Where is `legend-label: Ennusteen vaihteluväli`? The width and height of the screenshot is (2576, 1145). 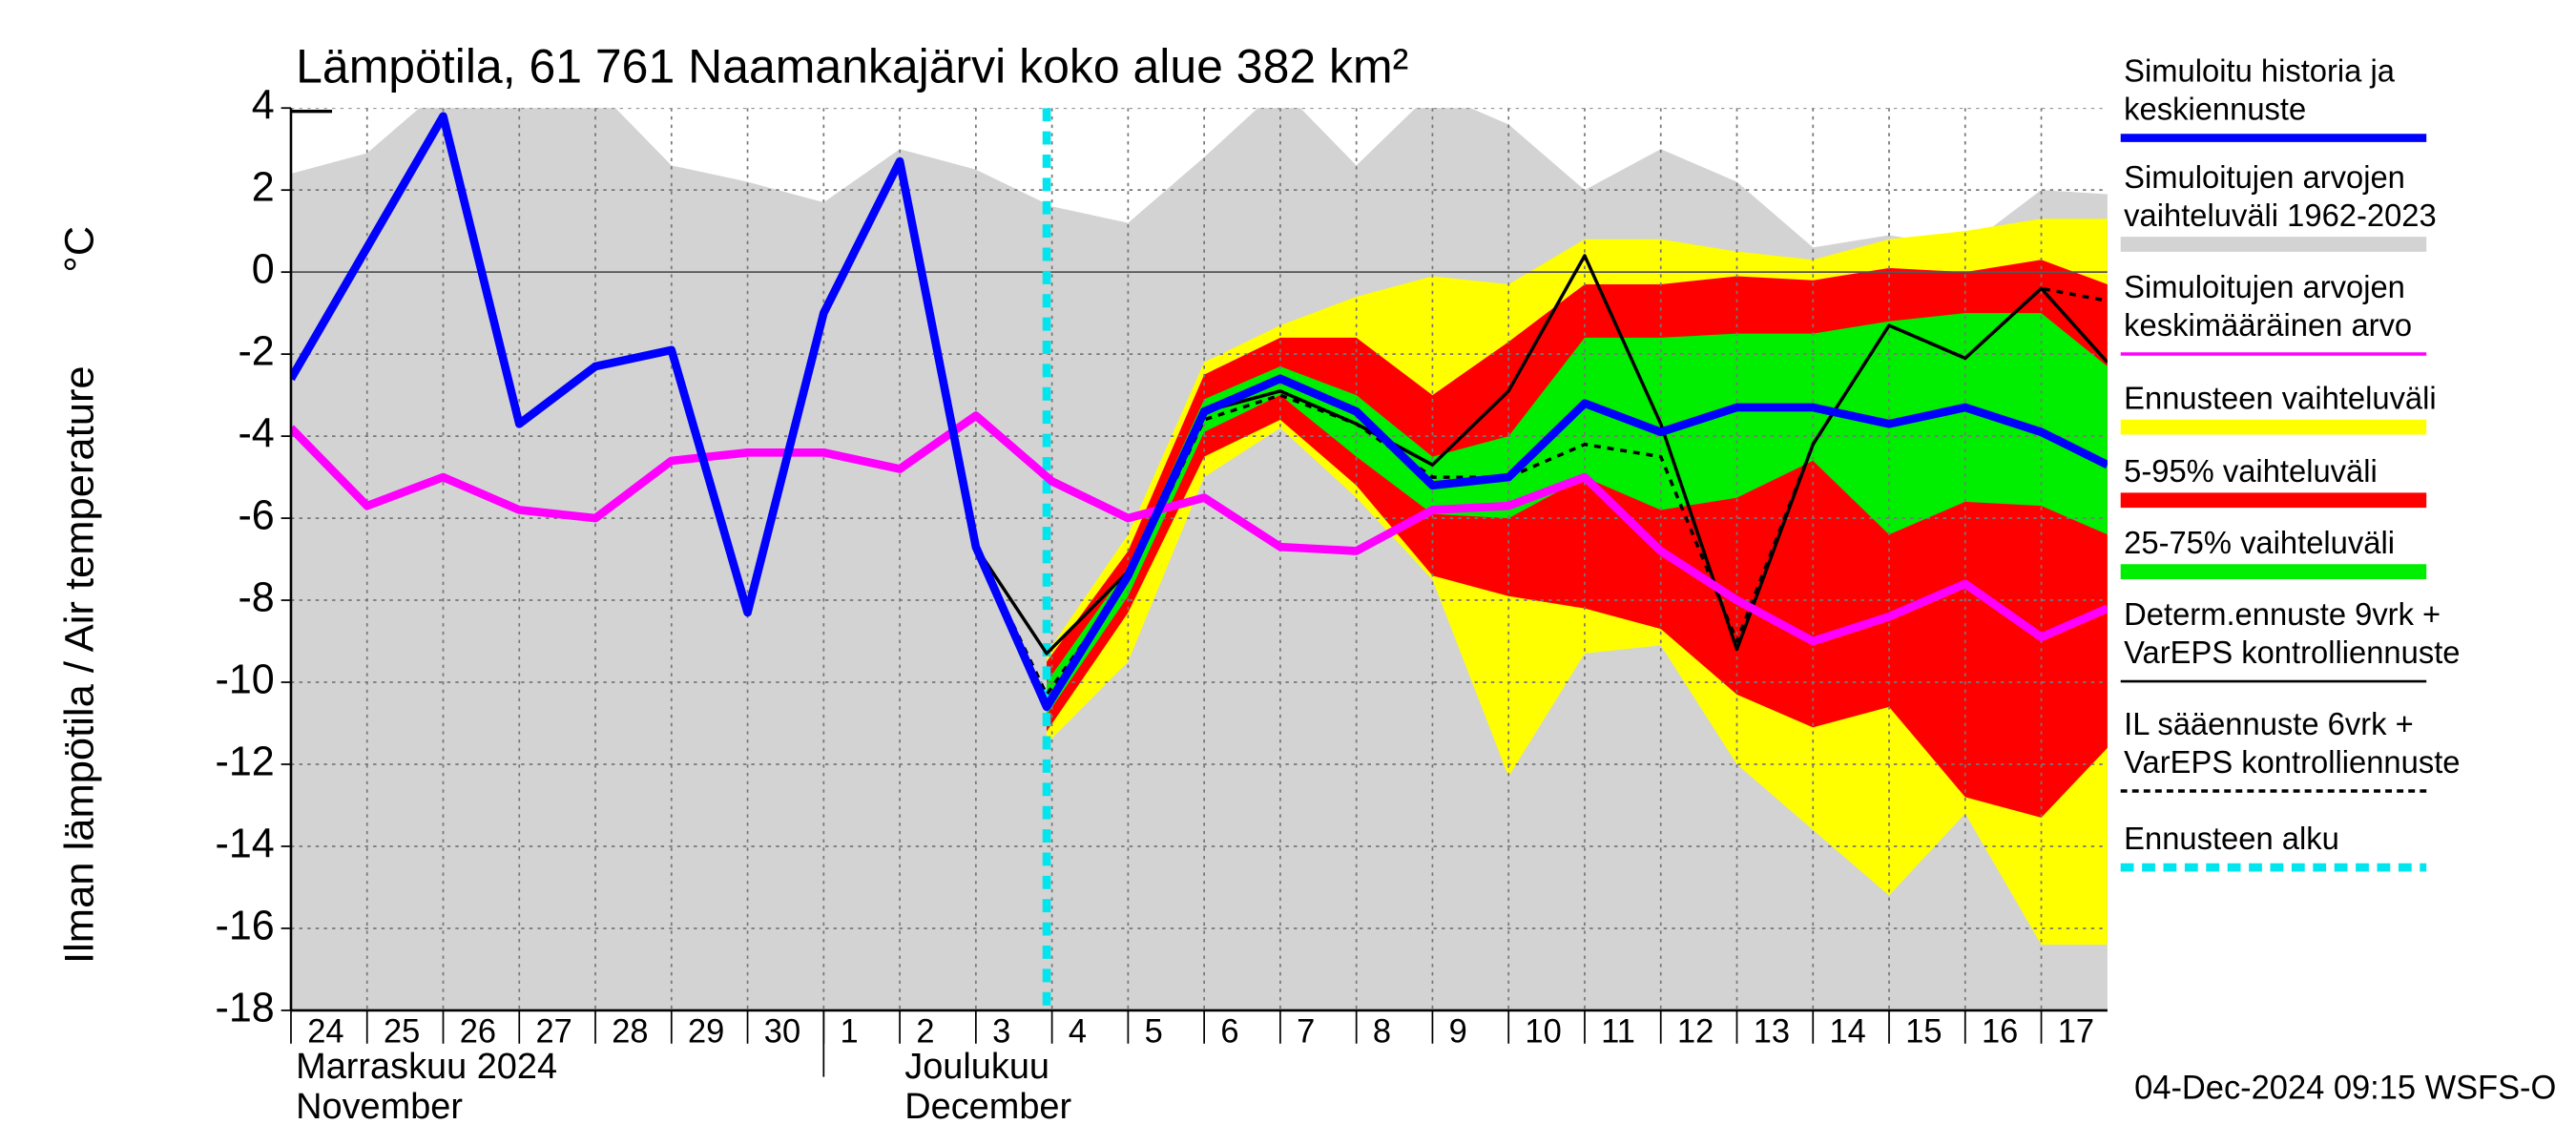 legend-label: Ennusteen vaihteluväli is located at coordinates (2280, 397).